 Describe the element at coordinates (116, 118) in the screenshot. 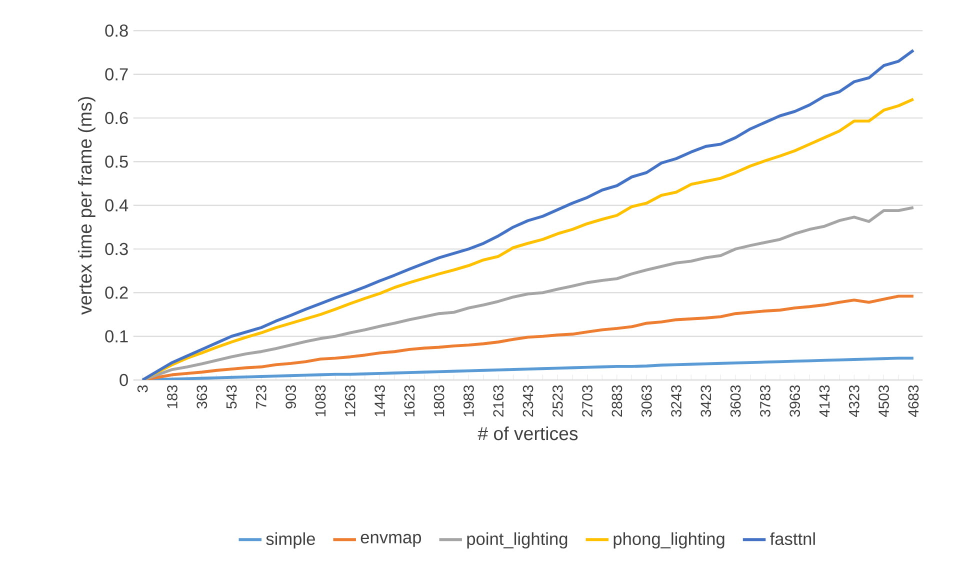

I see `y-tick-label: 0.6` at that location.